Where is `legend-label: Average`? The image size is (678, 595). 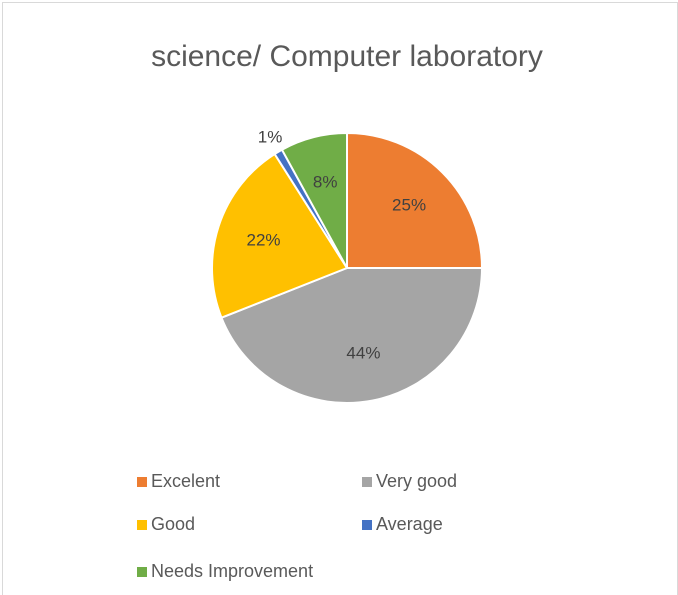
legend-label: Average is located at coordinates (409, 524).